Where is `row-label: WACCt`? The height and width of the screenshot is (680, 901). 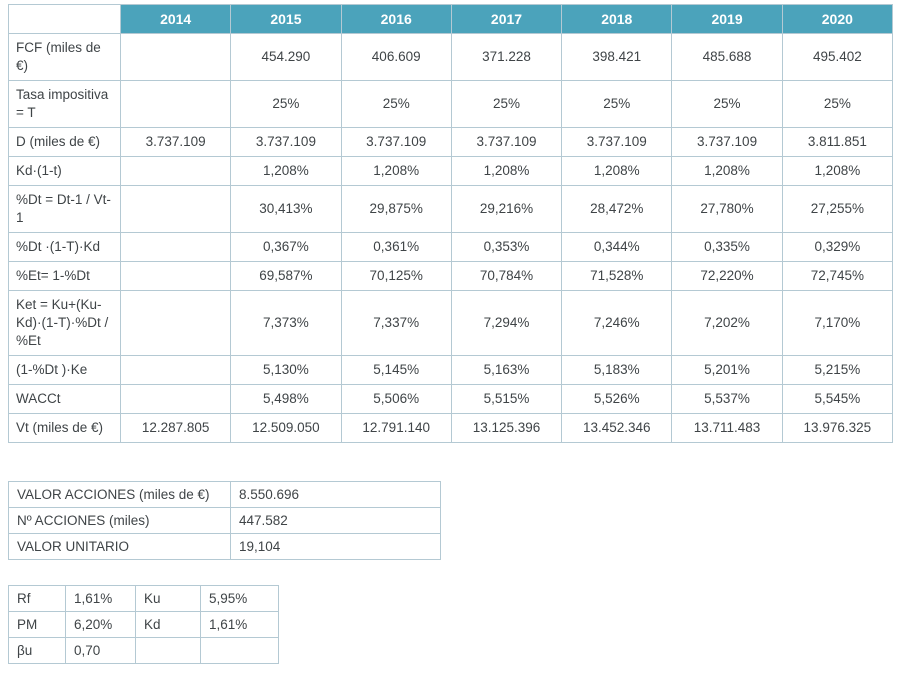 row-label: WACCt is located at coordinates (64, 399).